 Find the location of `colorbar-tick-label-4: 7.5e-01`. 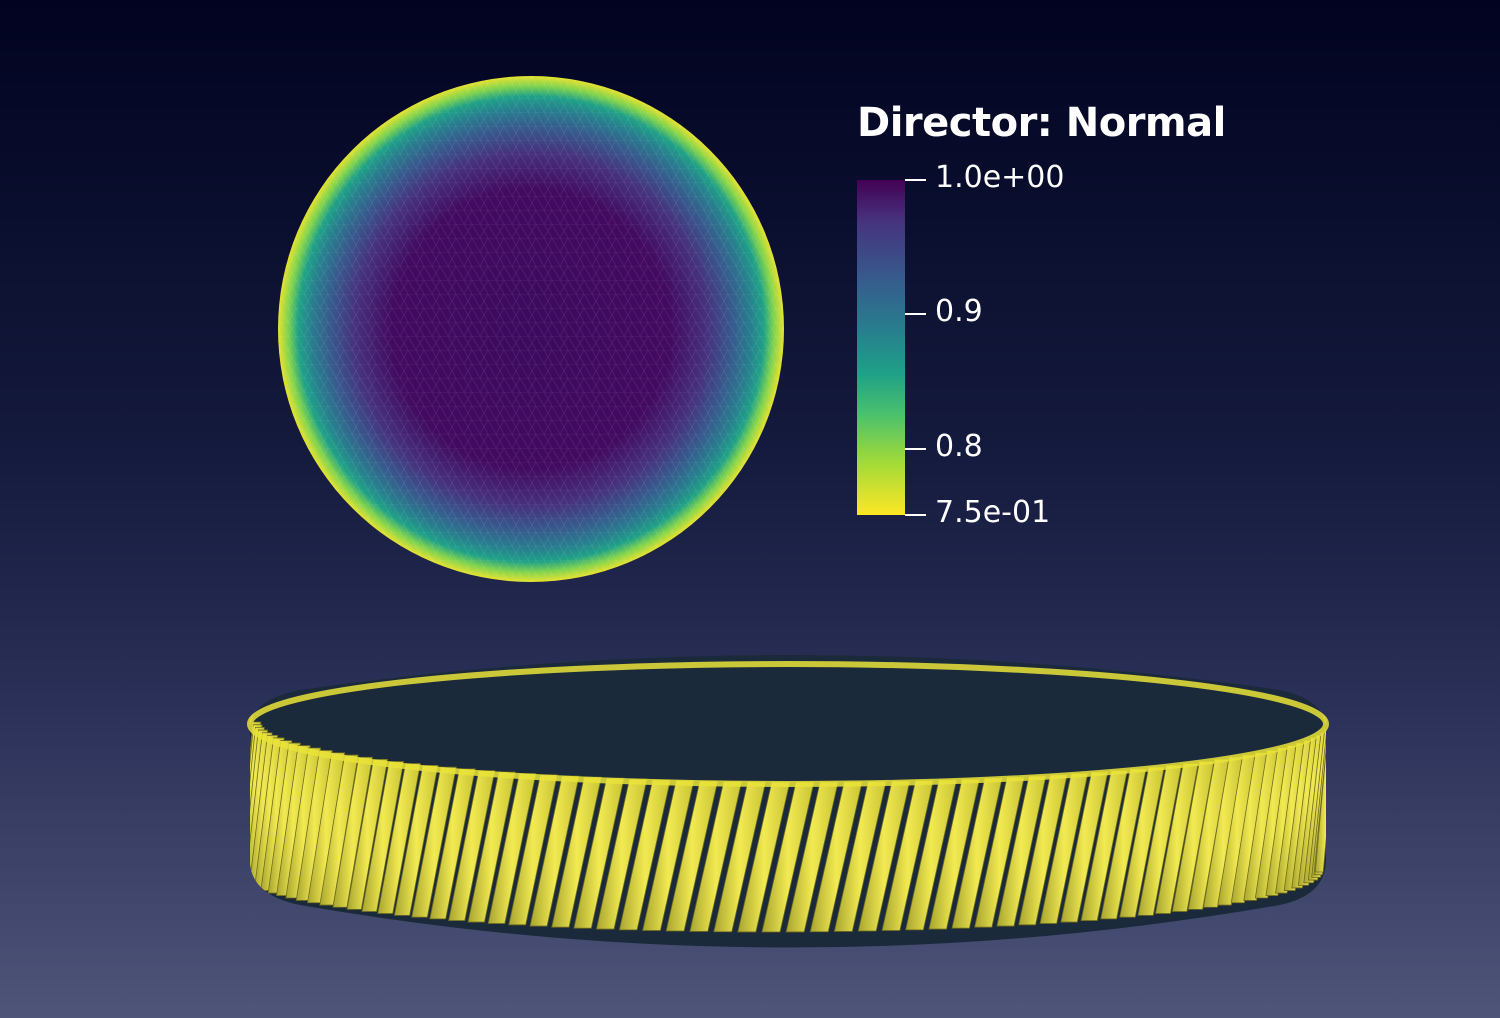

colorbar-tick-label-4: 7.5e-01 is located at coordinates (993, 512).